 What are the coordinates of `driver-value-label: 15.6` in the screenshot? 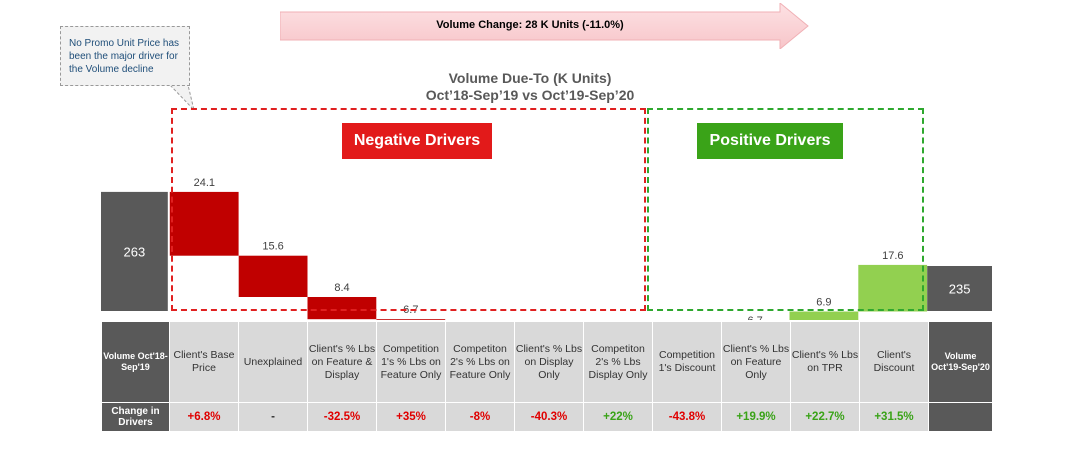 It's located at (272, 247).